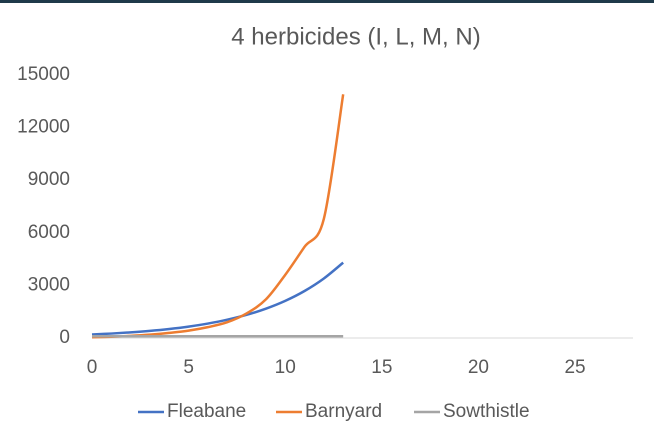 This screenshot has width=654, height=440. I want to click on top-border, so click(327, 1).